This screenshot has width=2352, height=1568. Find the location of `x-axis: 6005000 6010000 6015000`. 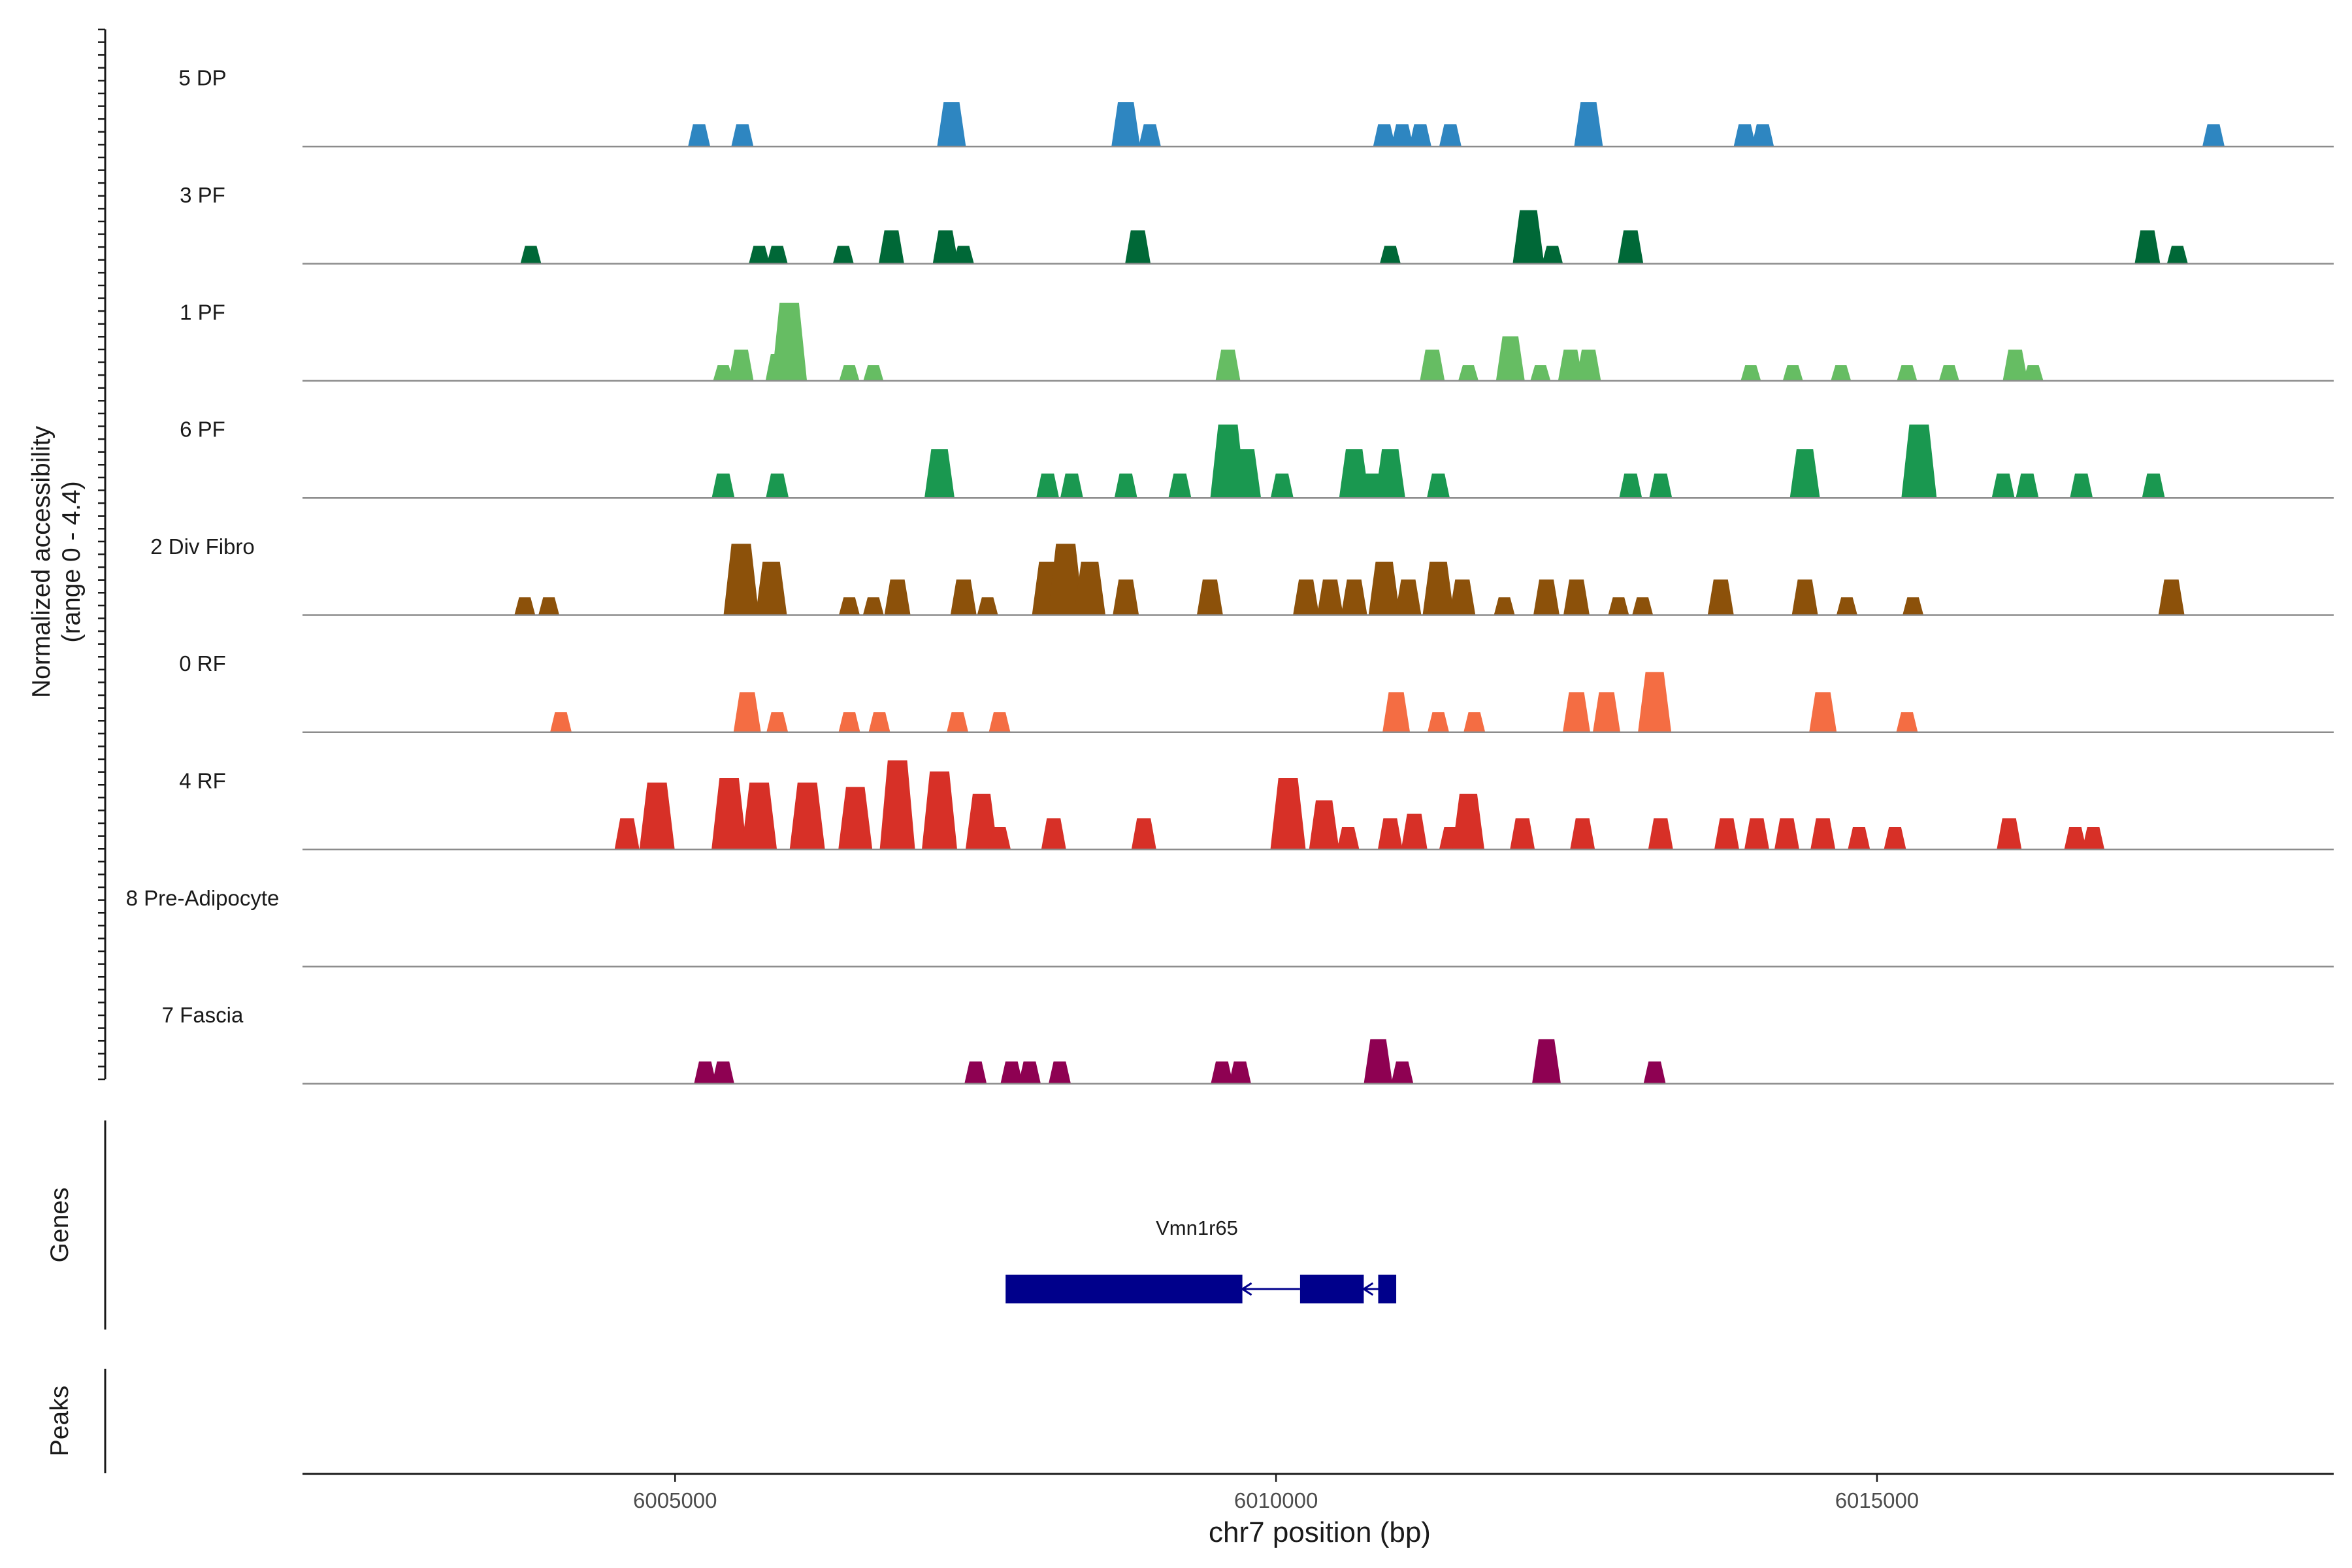

x-axis: 6005000 6010000 6015000 is located at coordinates (1318, 1492).